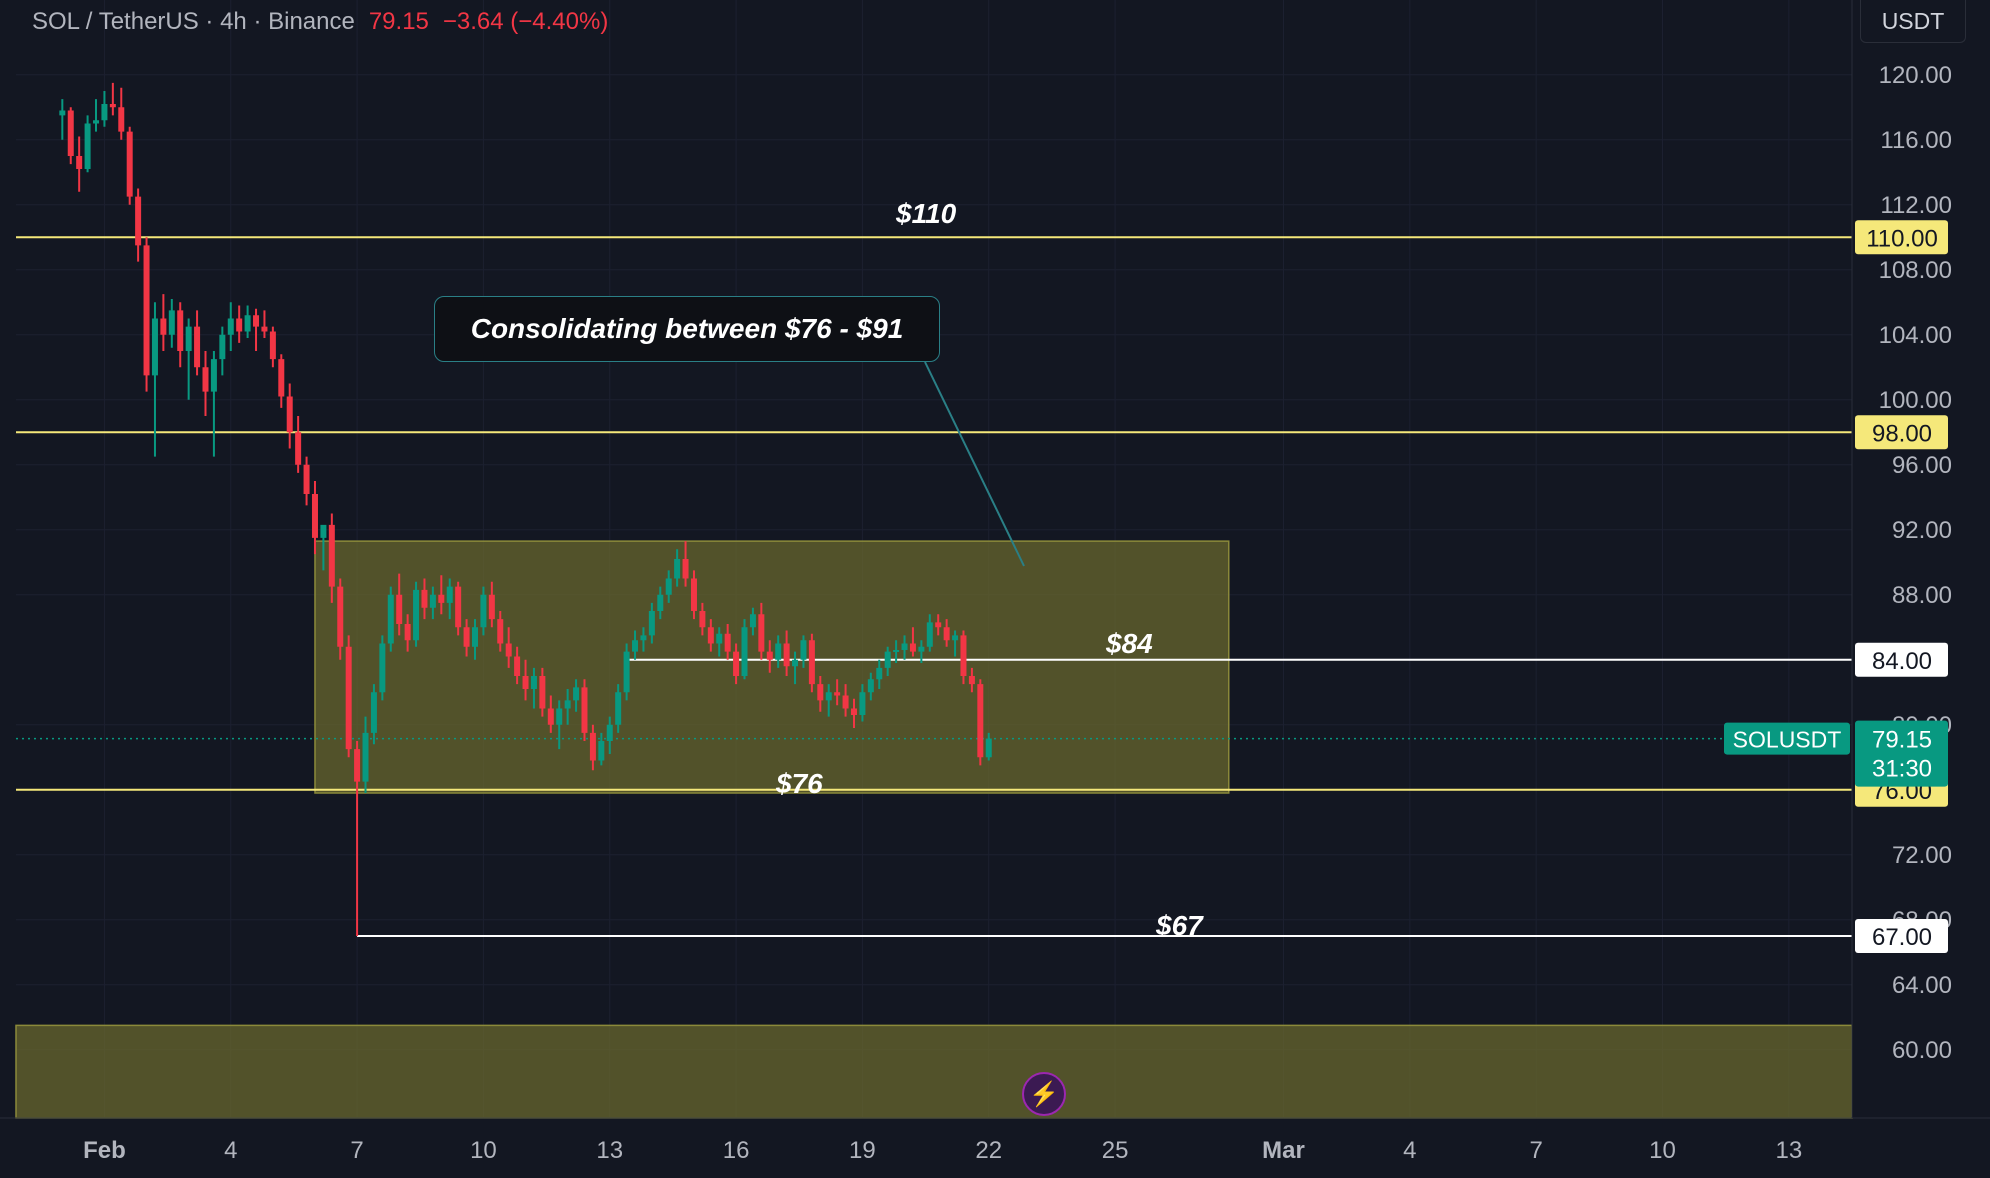  What do you see at coordinates (1787, 738) in the screenshot?
I see `symbol-tag` at bounding box center [1787, 738].